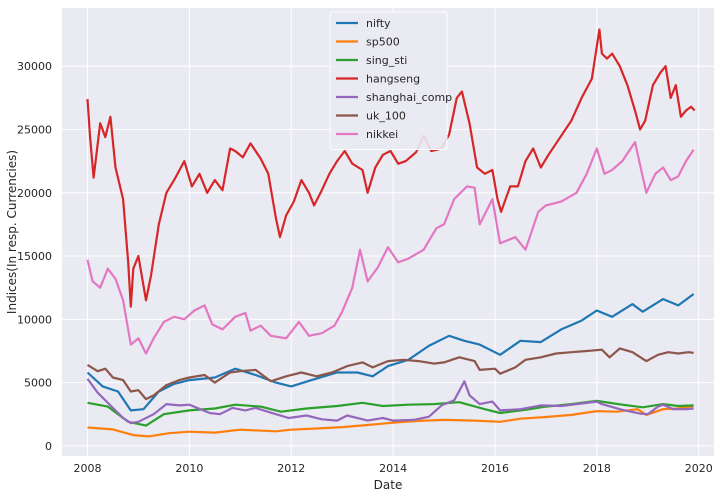 The height and width of the screenshot is (497, 721). Describe the element at coordinates (189, 468) in the screenshot. I see `x-tick-label: 2010` at that location.